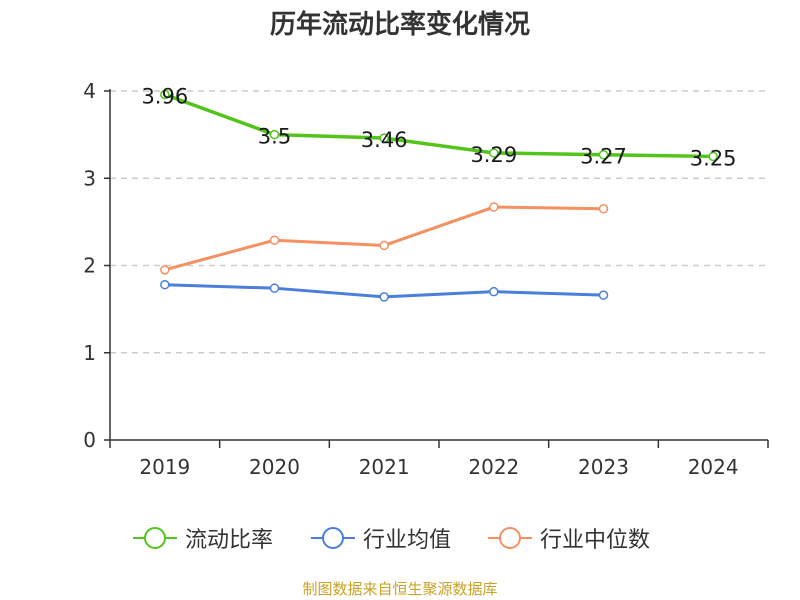 The width and height of the screenshot is (800, 600). Describe the element at coordinates (407, 540) in the screenshot. I see `legend-label-industry-mean: 行业均值` at that location.